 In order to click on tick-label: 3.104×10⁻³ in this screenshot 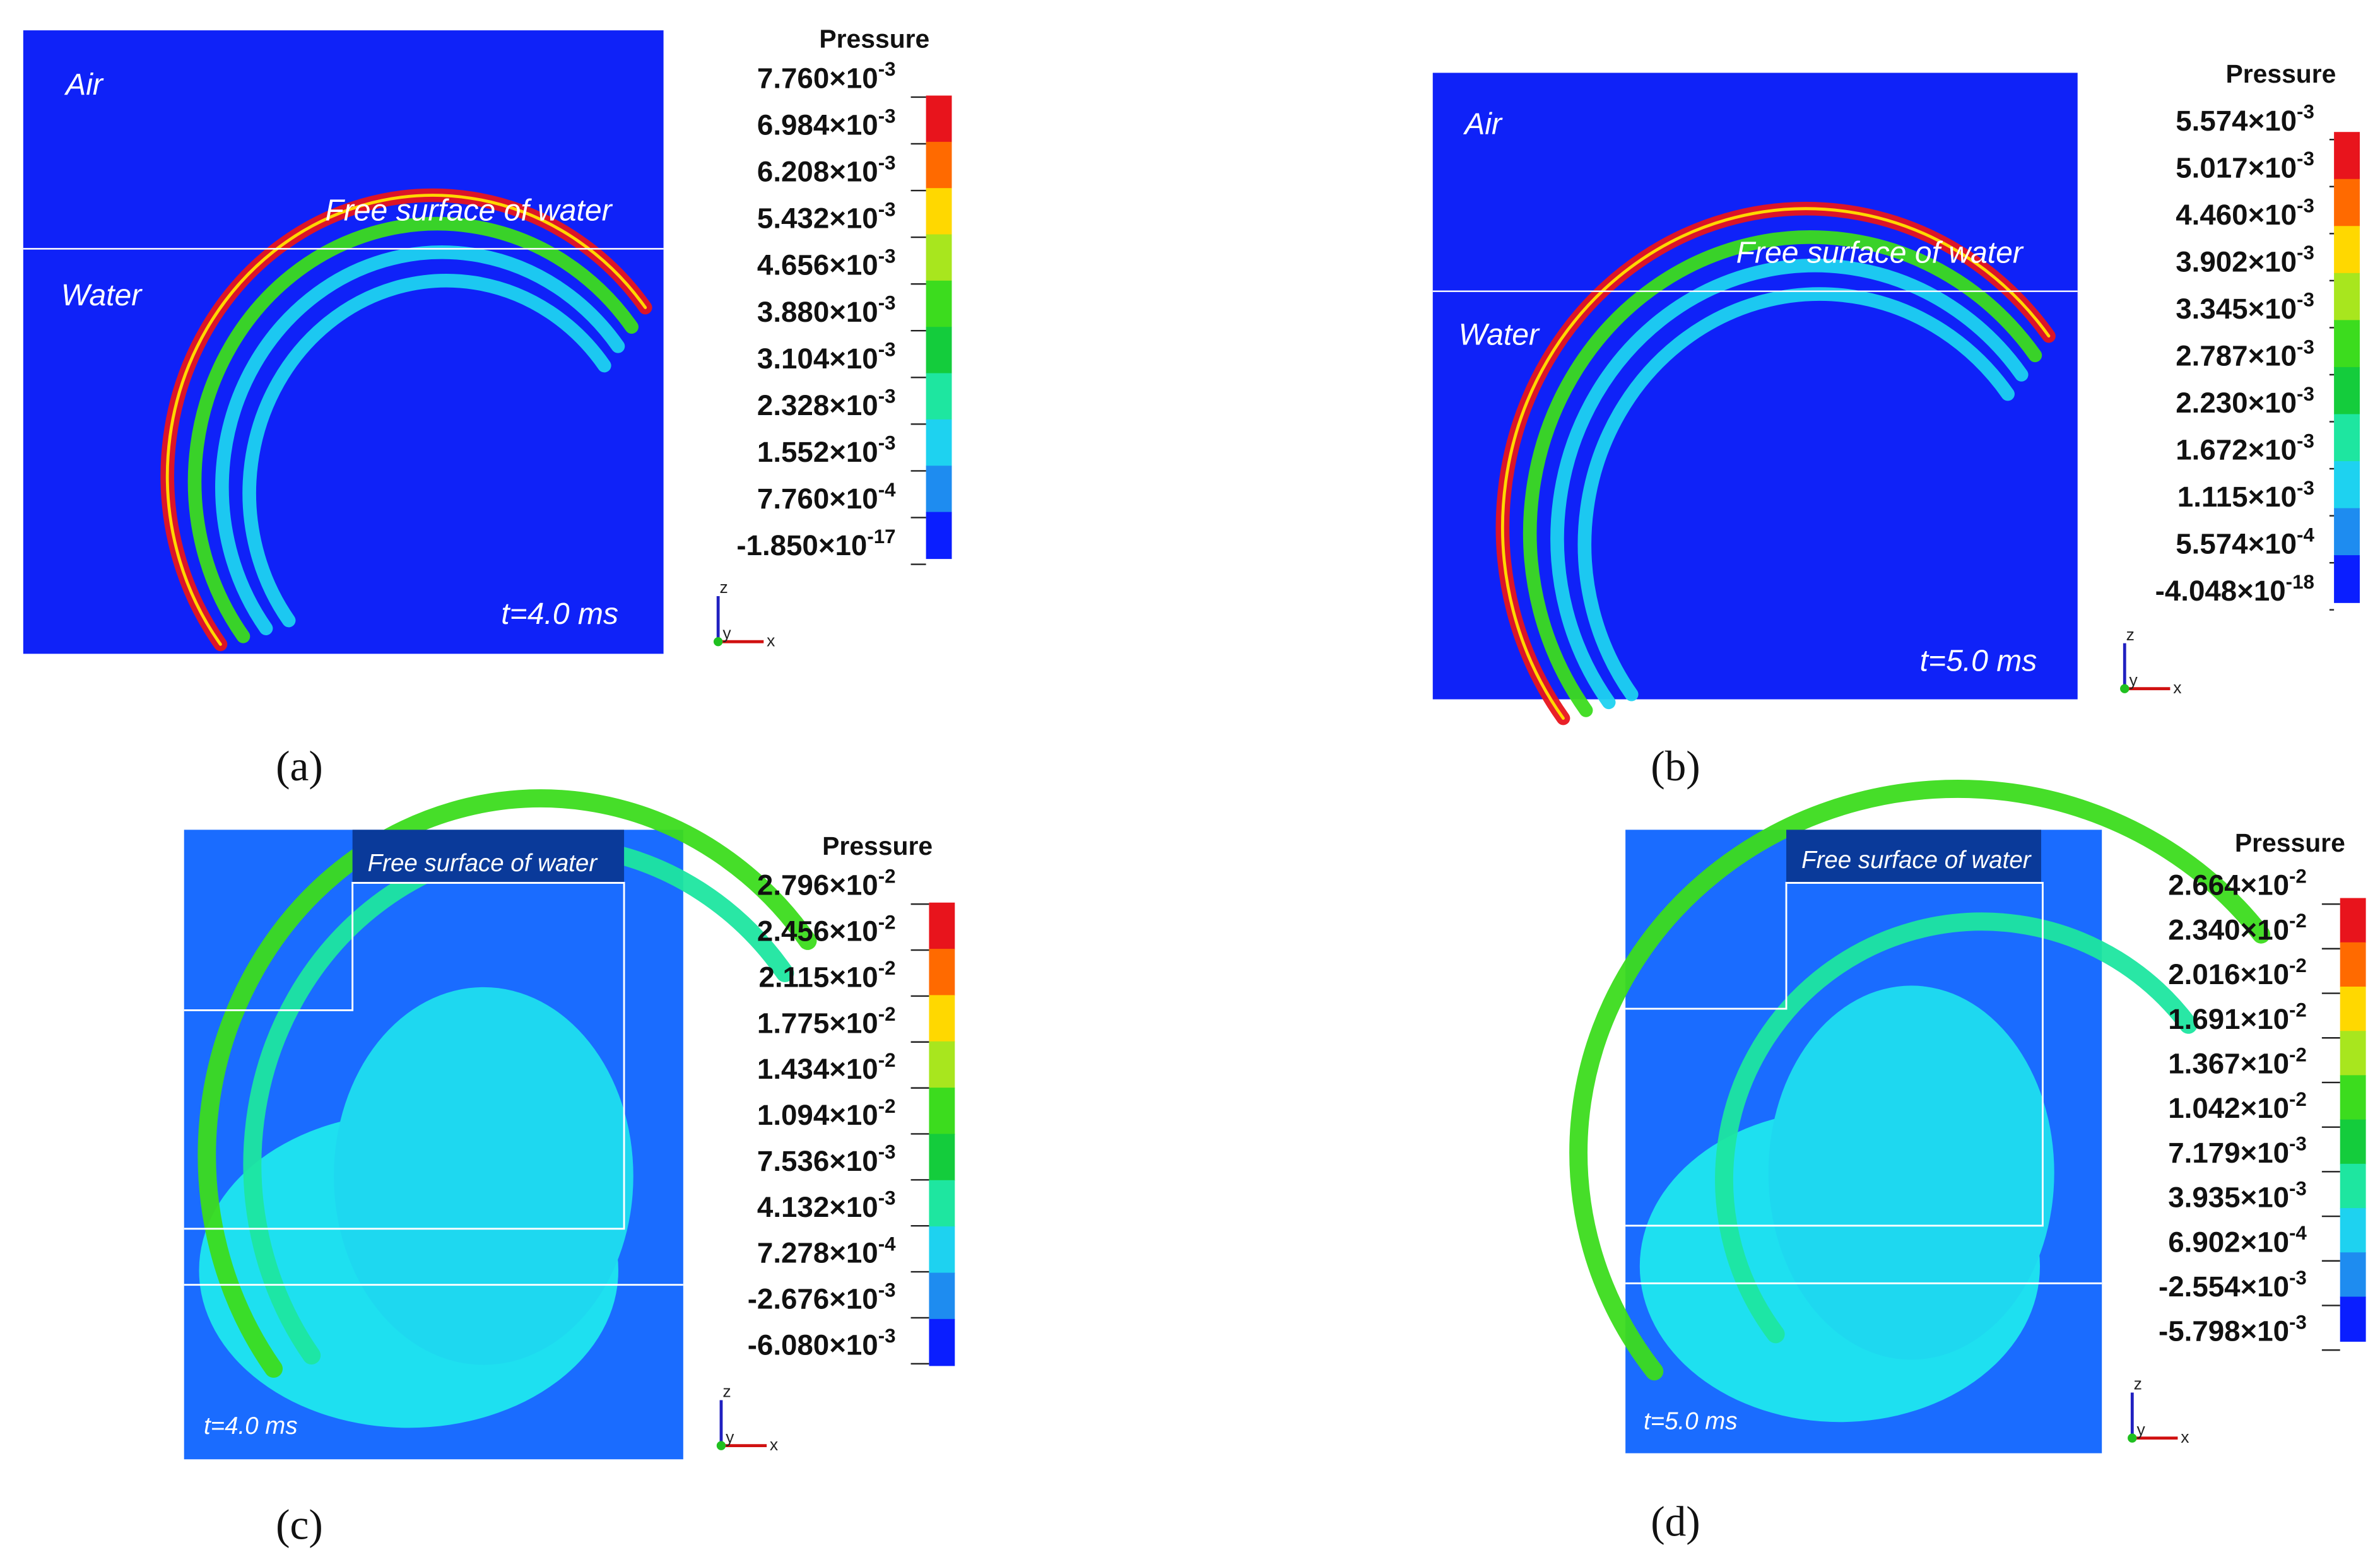, I will do `click(827, 357)`.